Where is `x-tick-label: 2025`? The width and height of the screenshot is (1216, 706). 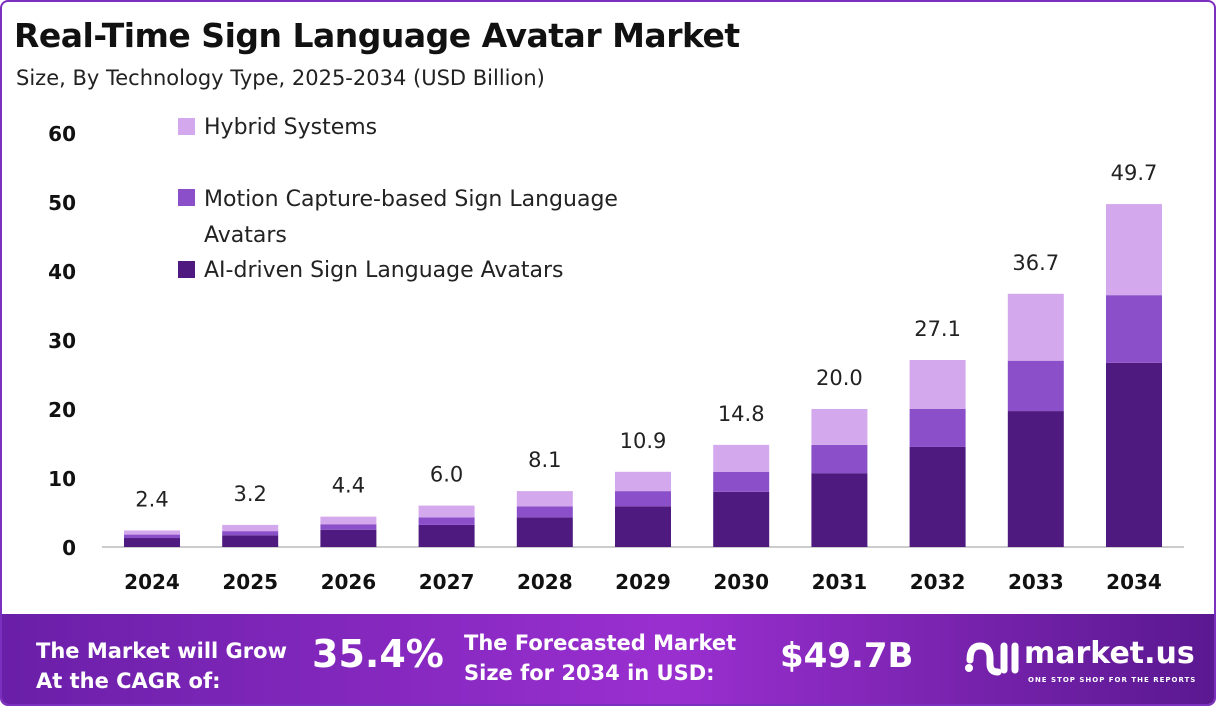 x-tick-label: 2025 is located at coordinates (250, 582).